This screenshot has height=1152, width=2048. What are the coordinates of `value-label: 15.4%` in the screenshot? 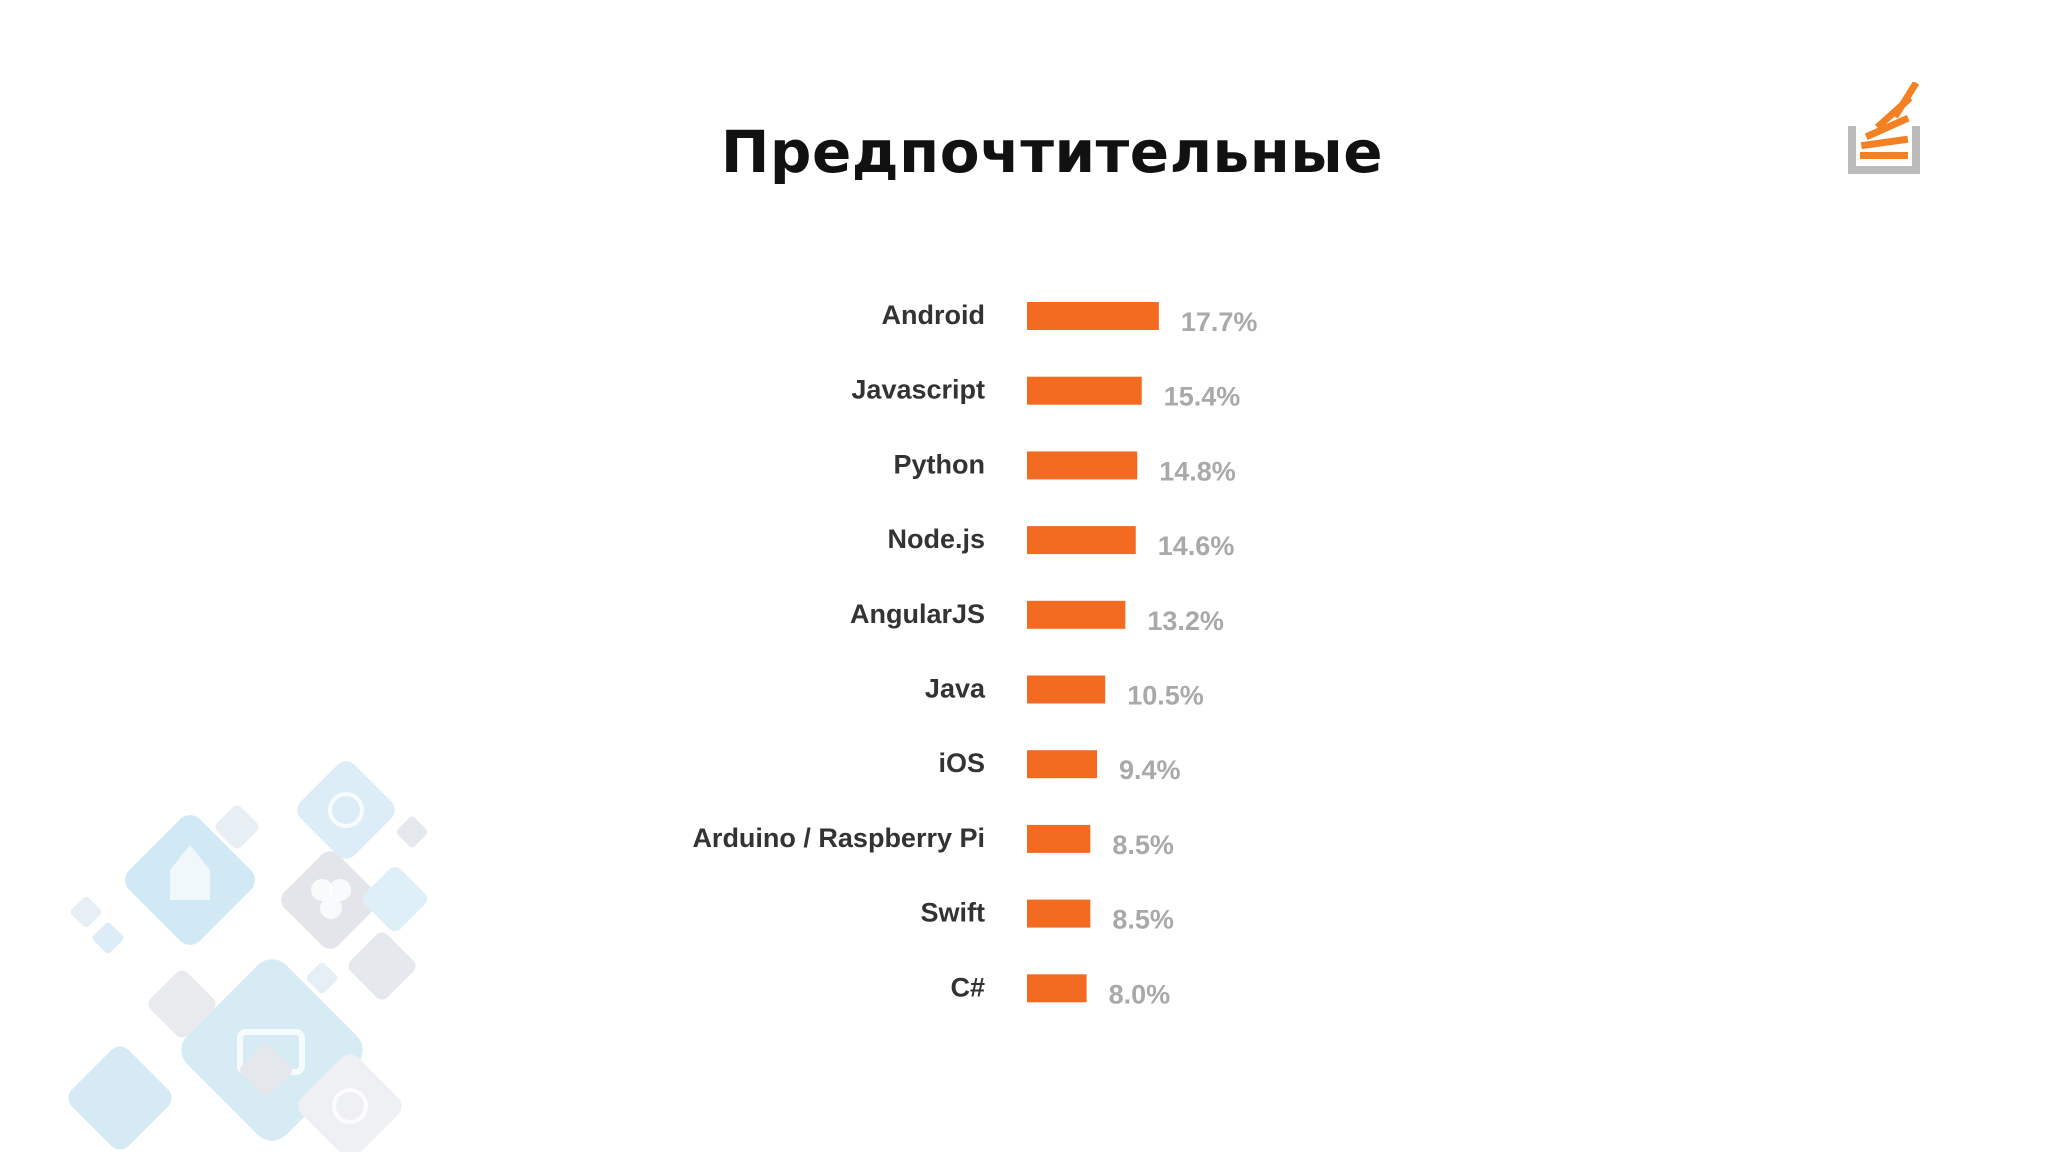 It's located at (1202, 397).